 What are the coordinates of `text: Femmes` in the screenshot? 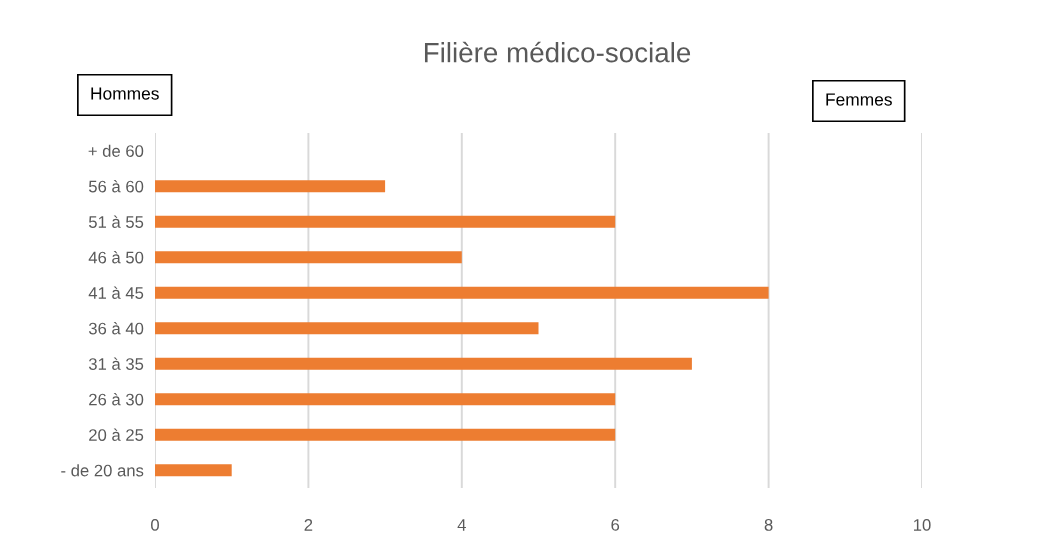 It's located at (859, 99).